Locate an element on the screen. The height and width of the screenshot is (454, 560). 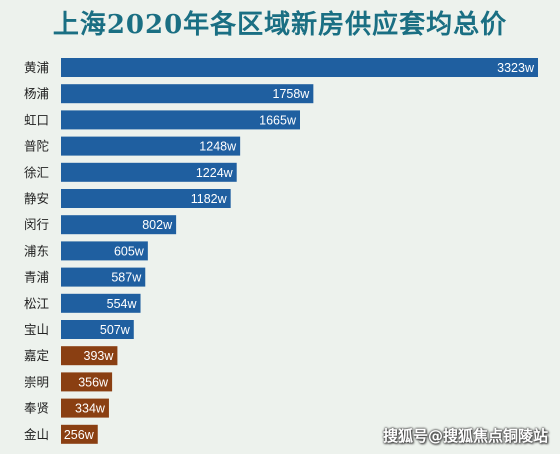
value-label: 1758w is located at coordinates (292, 94).